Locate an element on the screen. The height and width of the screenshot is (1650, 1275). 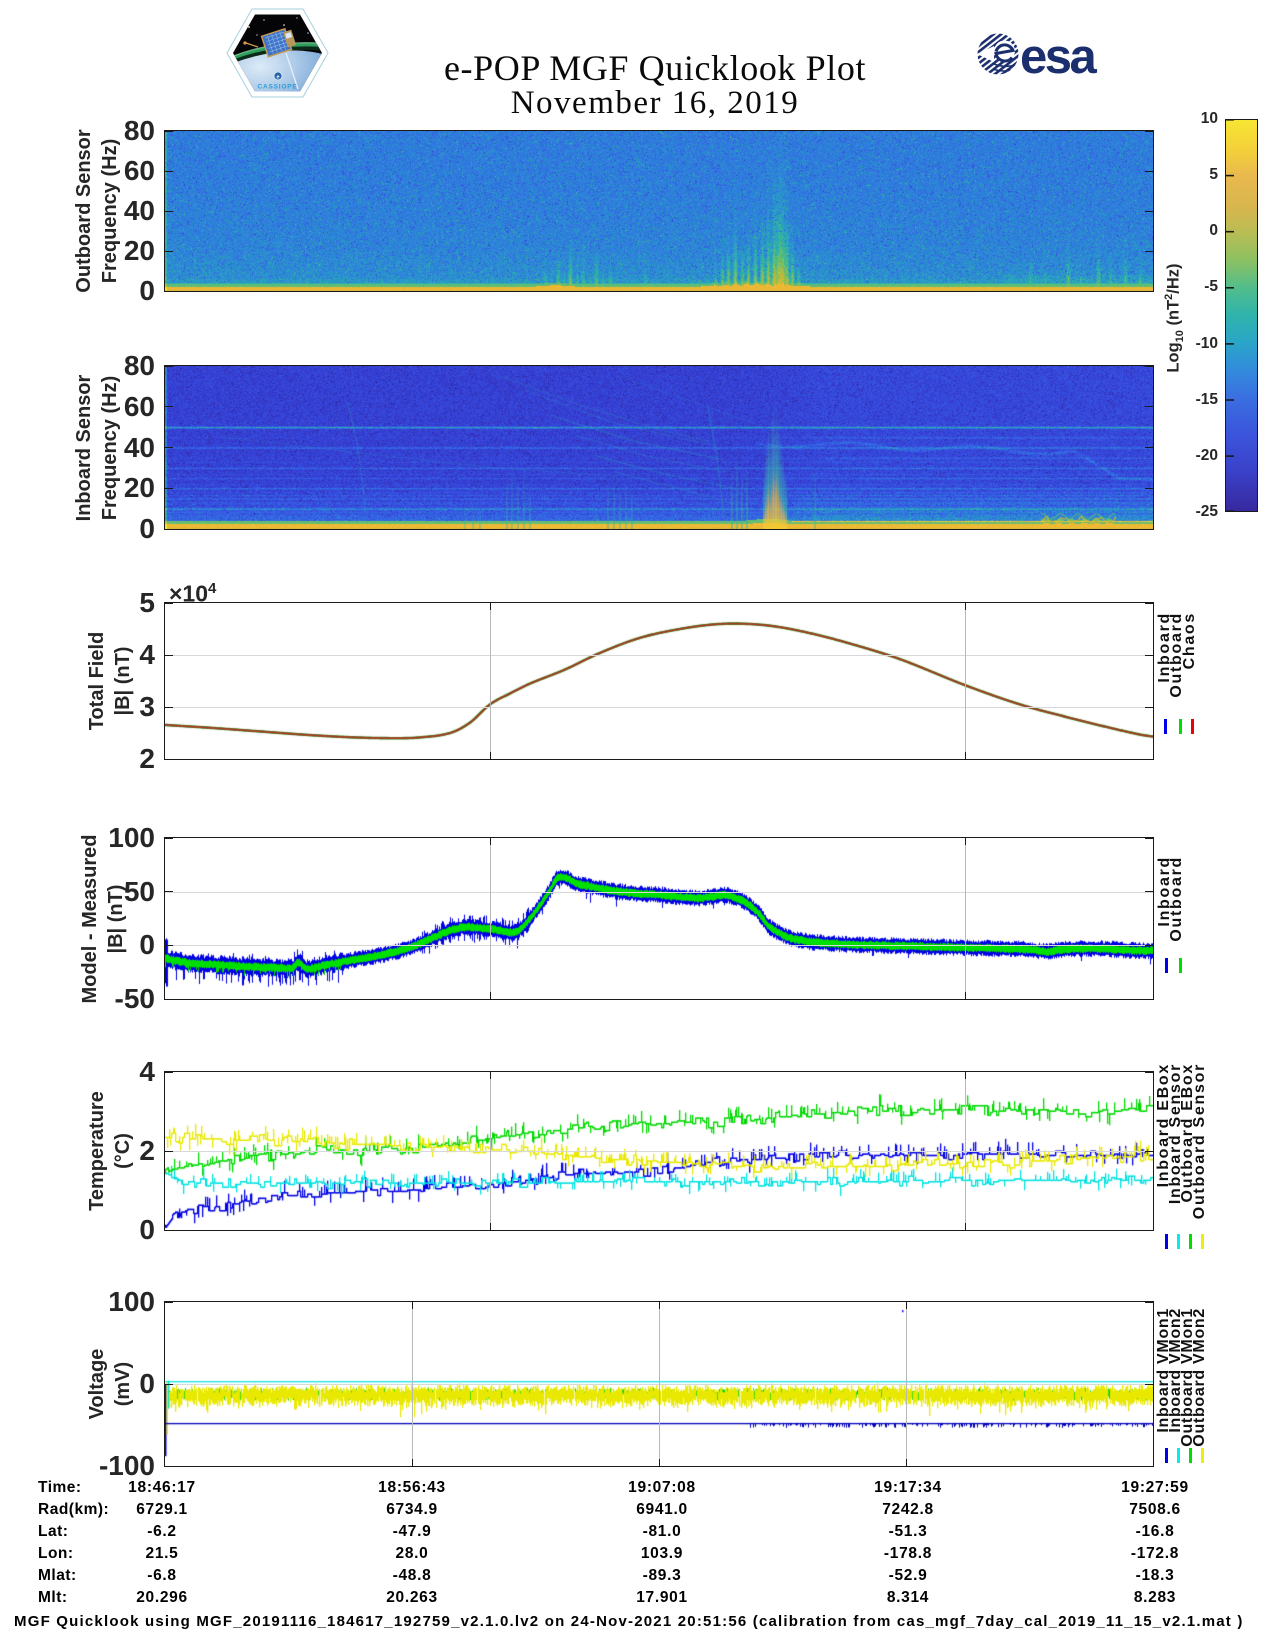
svg-text: e is located at coordinates (277, 78).